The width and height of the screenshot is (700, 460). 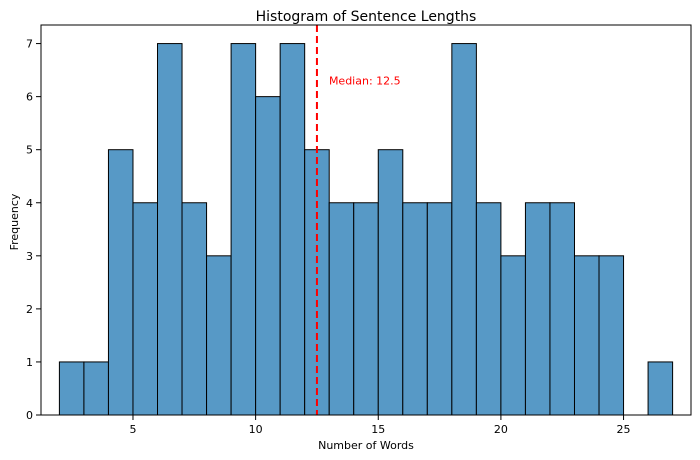 I want to click on median-label: Median: 12.5, so click(x=365, y=81).